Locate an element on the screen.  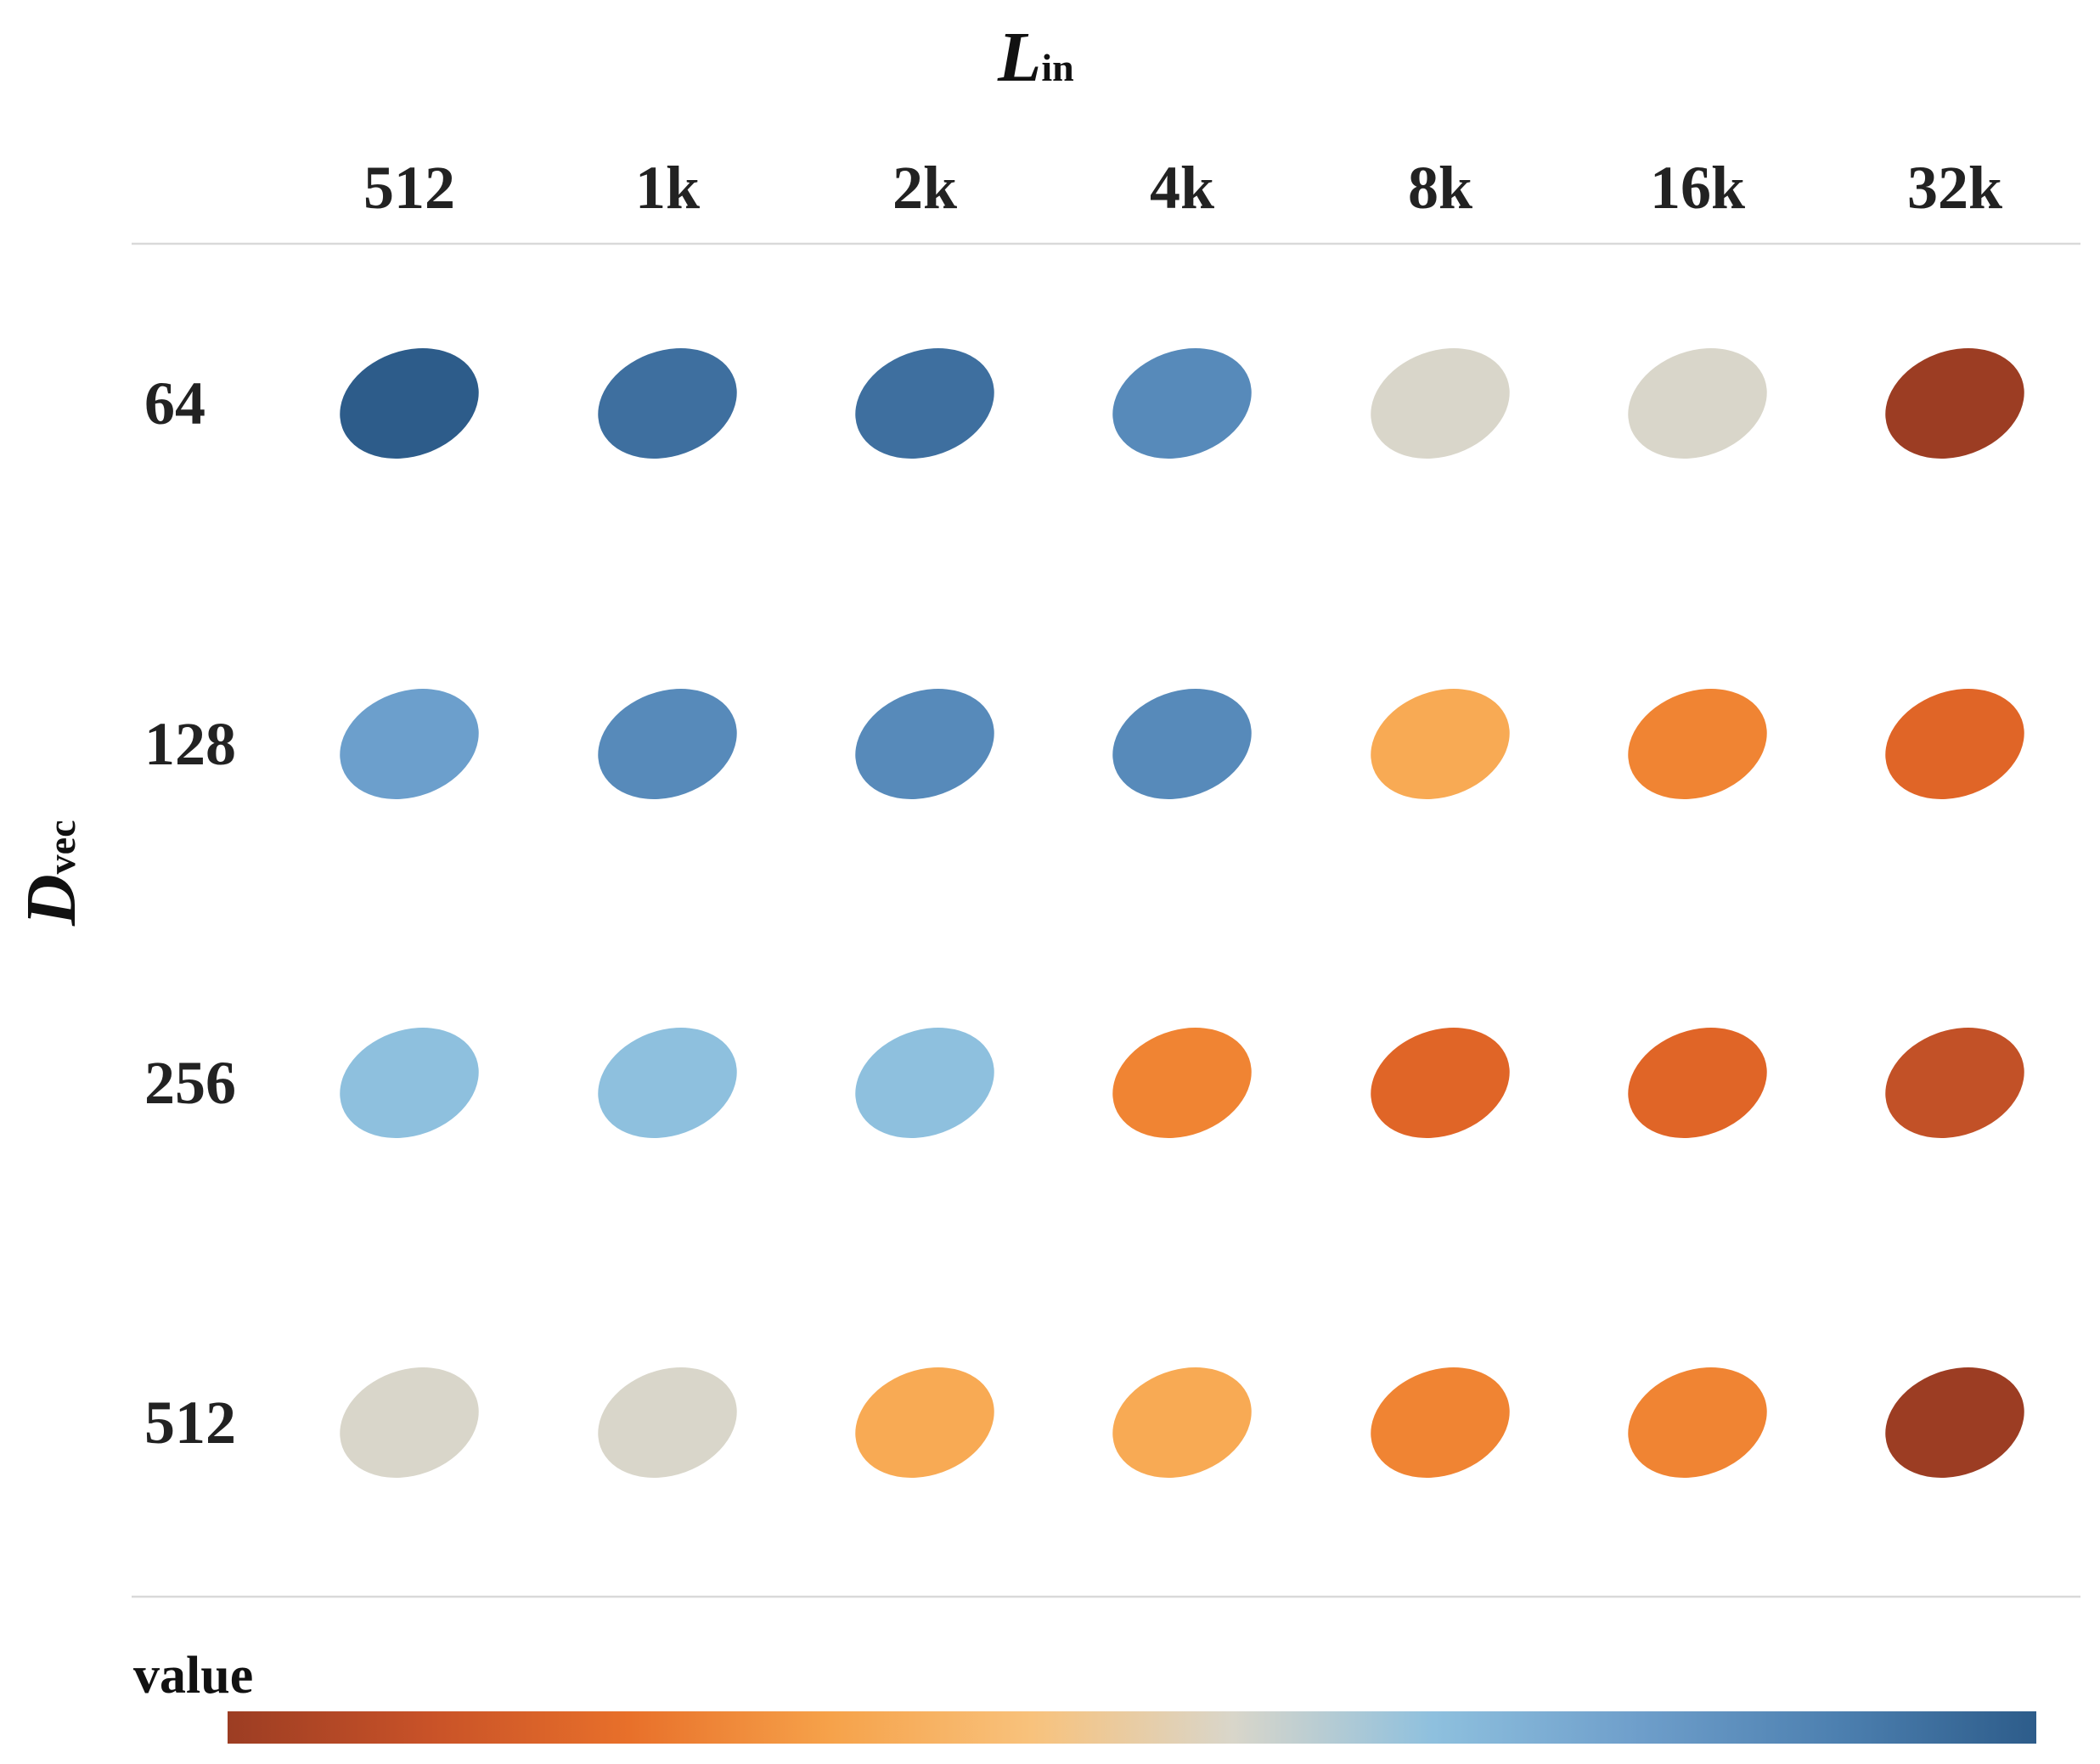
x-tick-label: 1k is located at coordinates (667, 188).